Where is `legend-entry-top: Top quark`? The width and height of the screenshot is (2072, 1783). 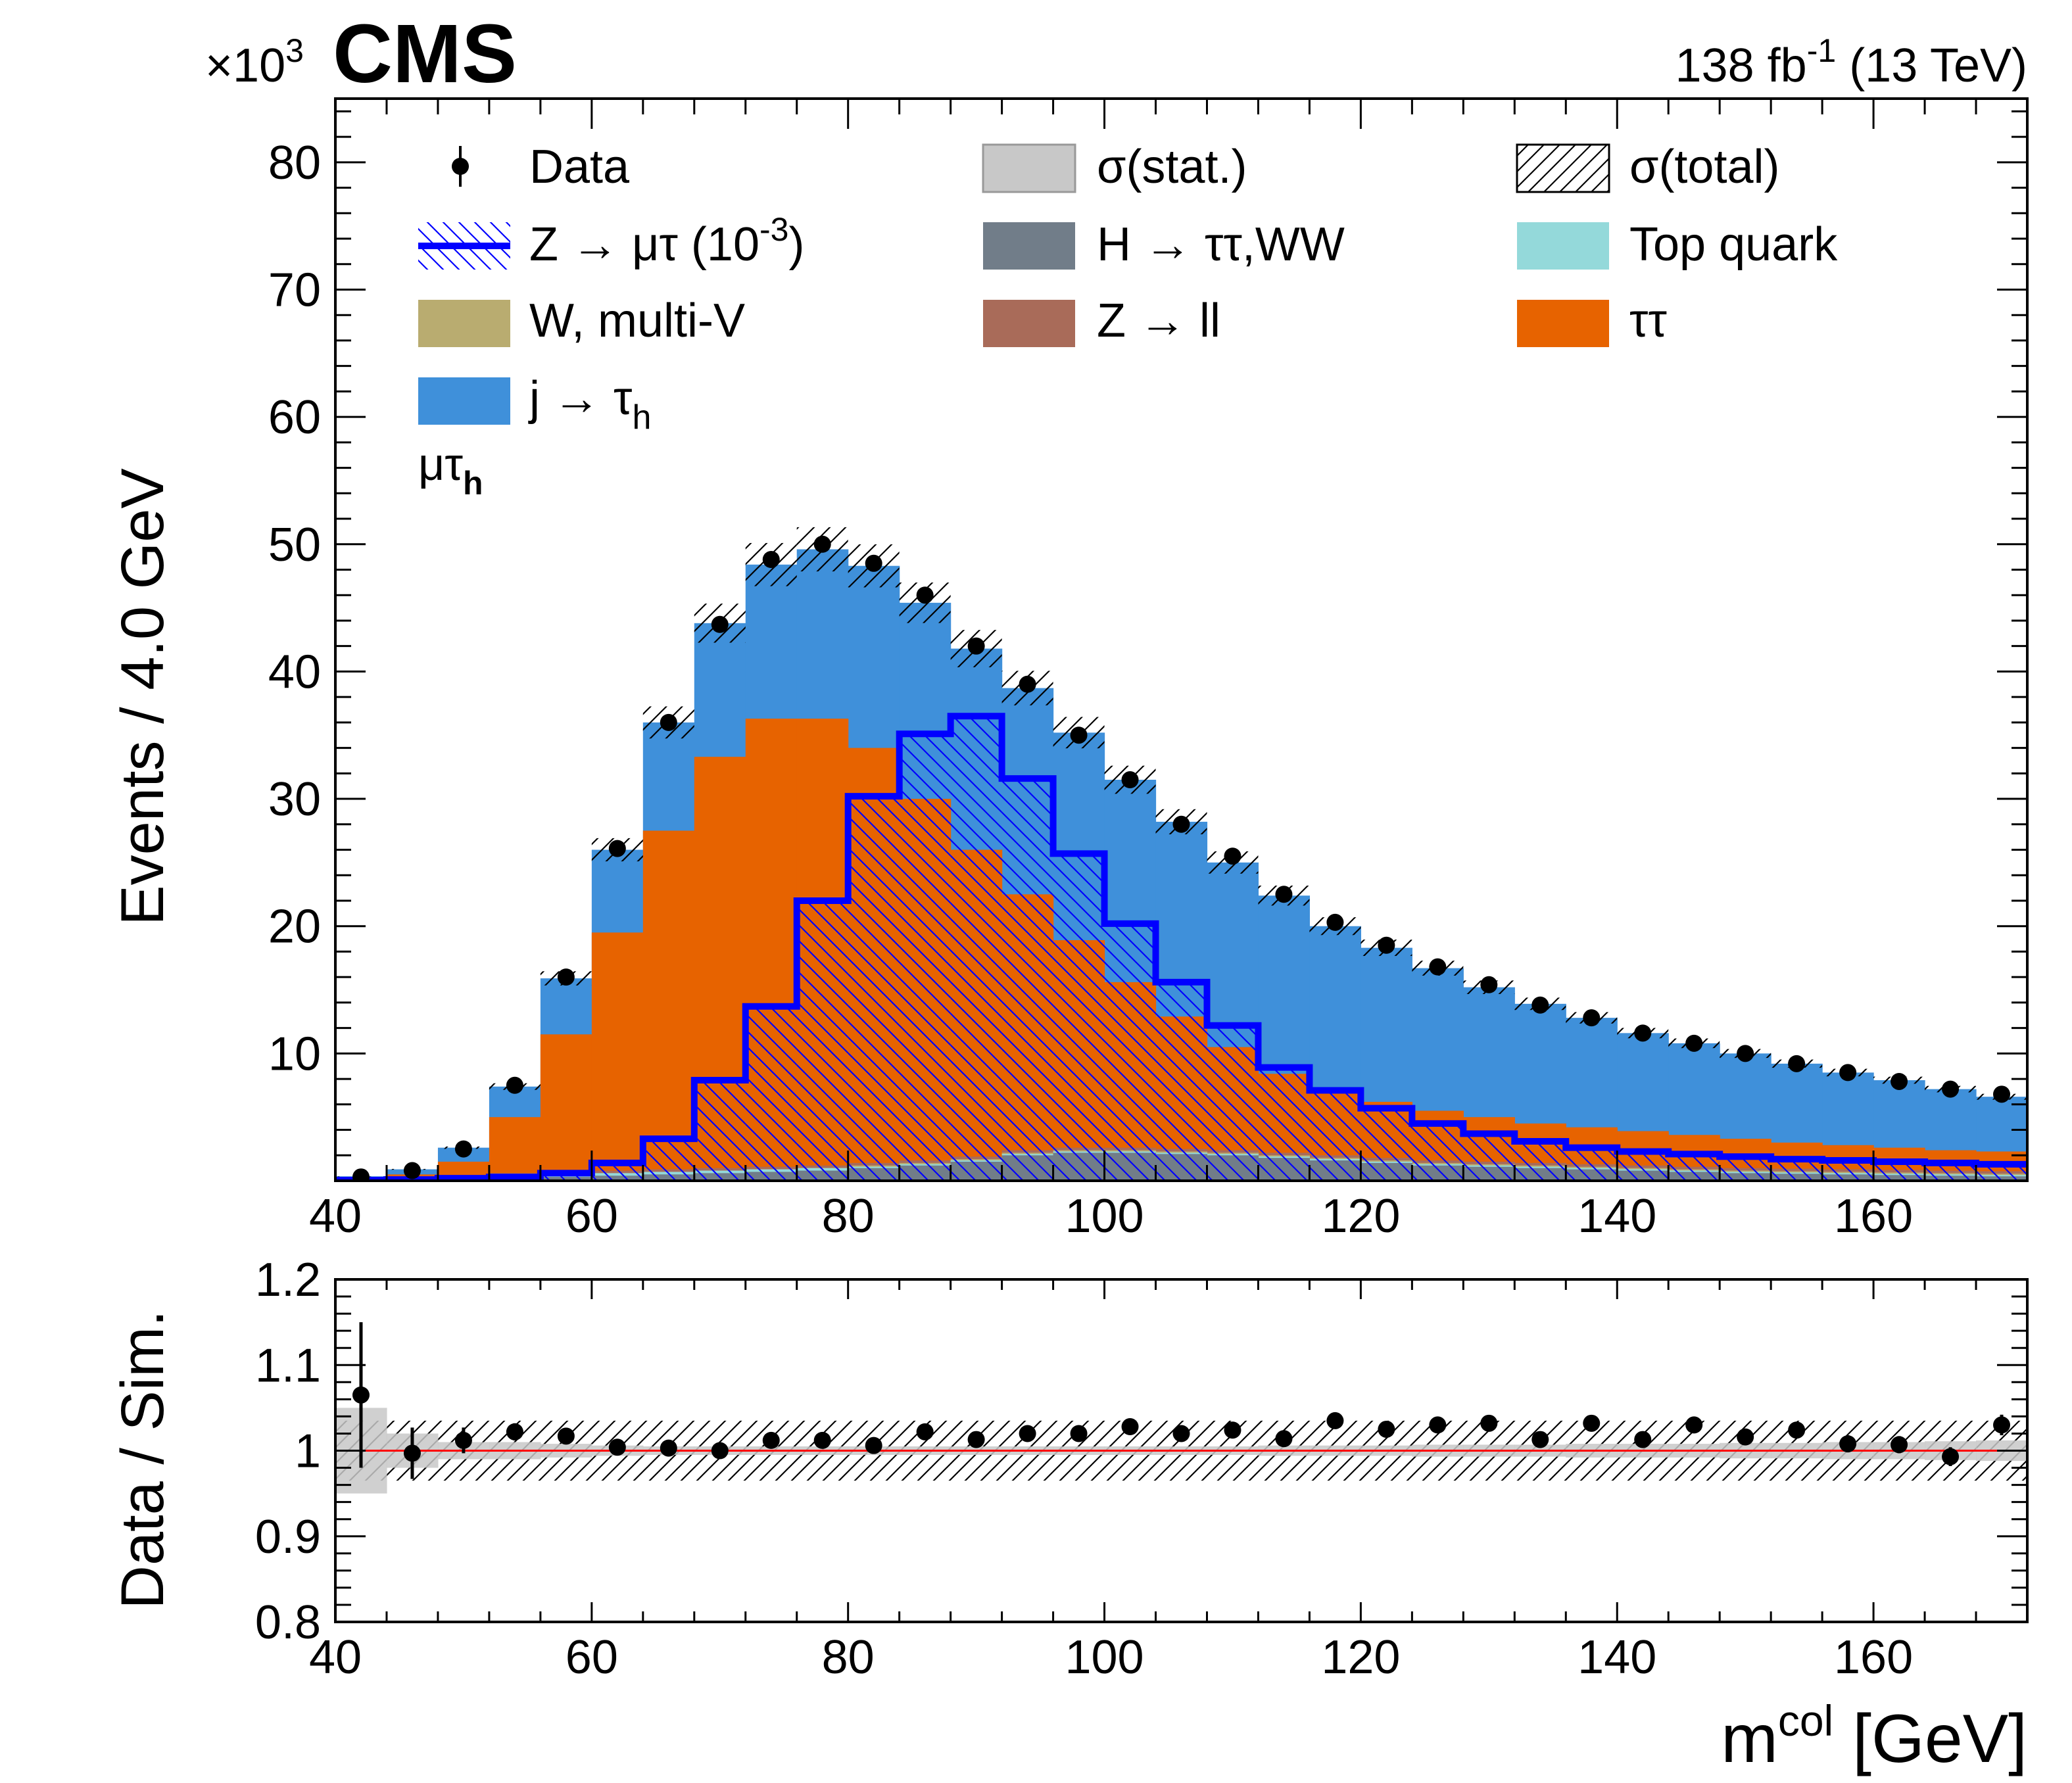 legend-entry-top: Top quark is located at coordinates (1677, 244).